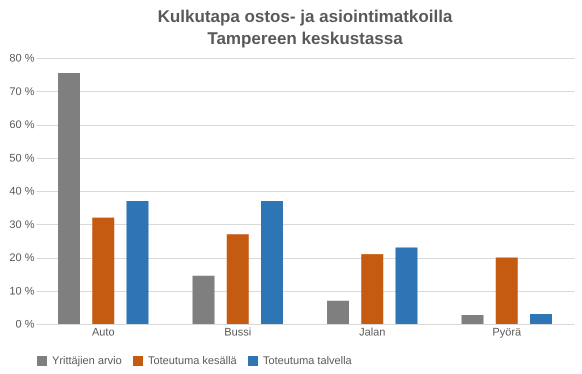 This screenshot has width=582, height=374. What do you see at coordinates (22, 291) in the screenshot?
I see `y-tick-label: 10 %` at bounding box center [22, 291].